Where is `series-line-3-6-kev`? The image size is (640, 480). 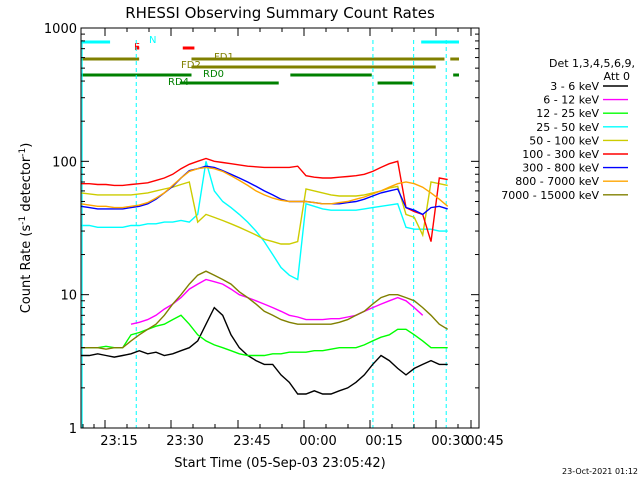 series-line-3-6-kev is located at coordinates (264, 350).